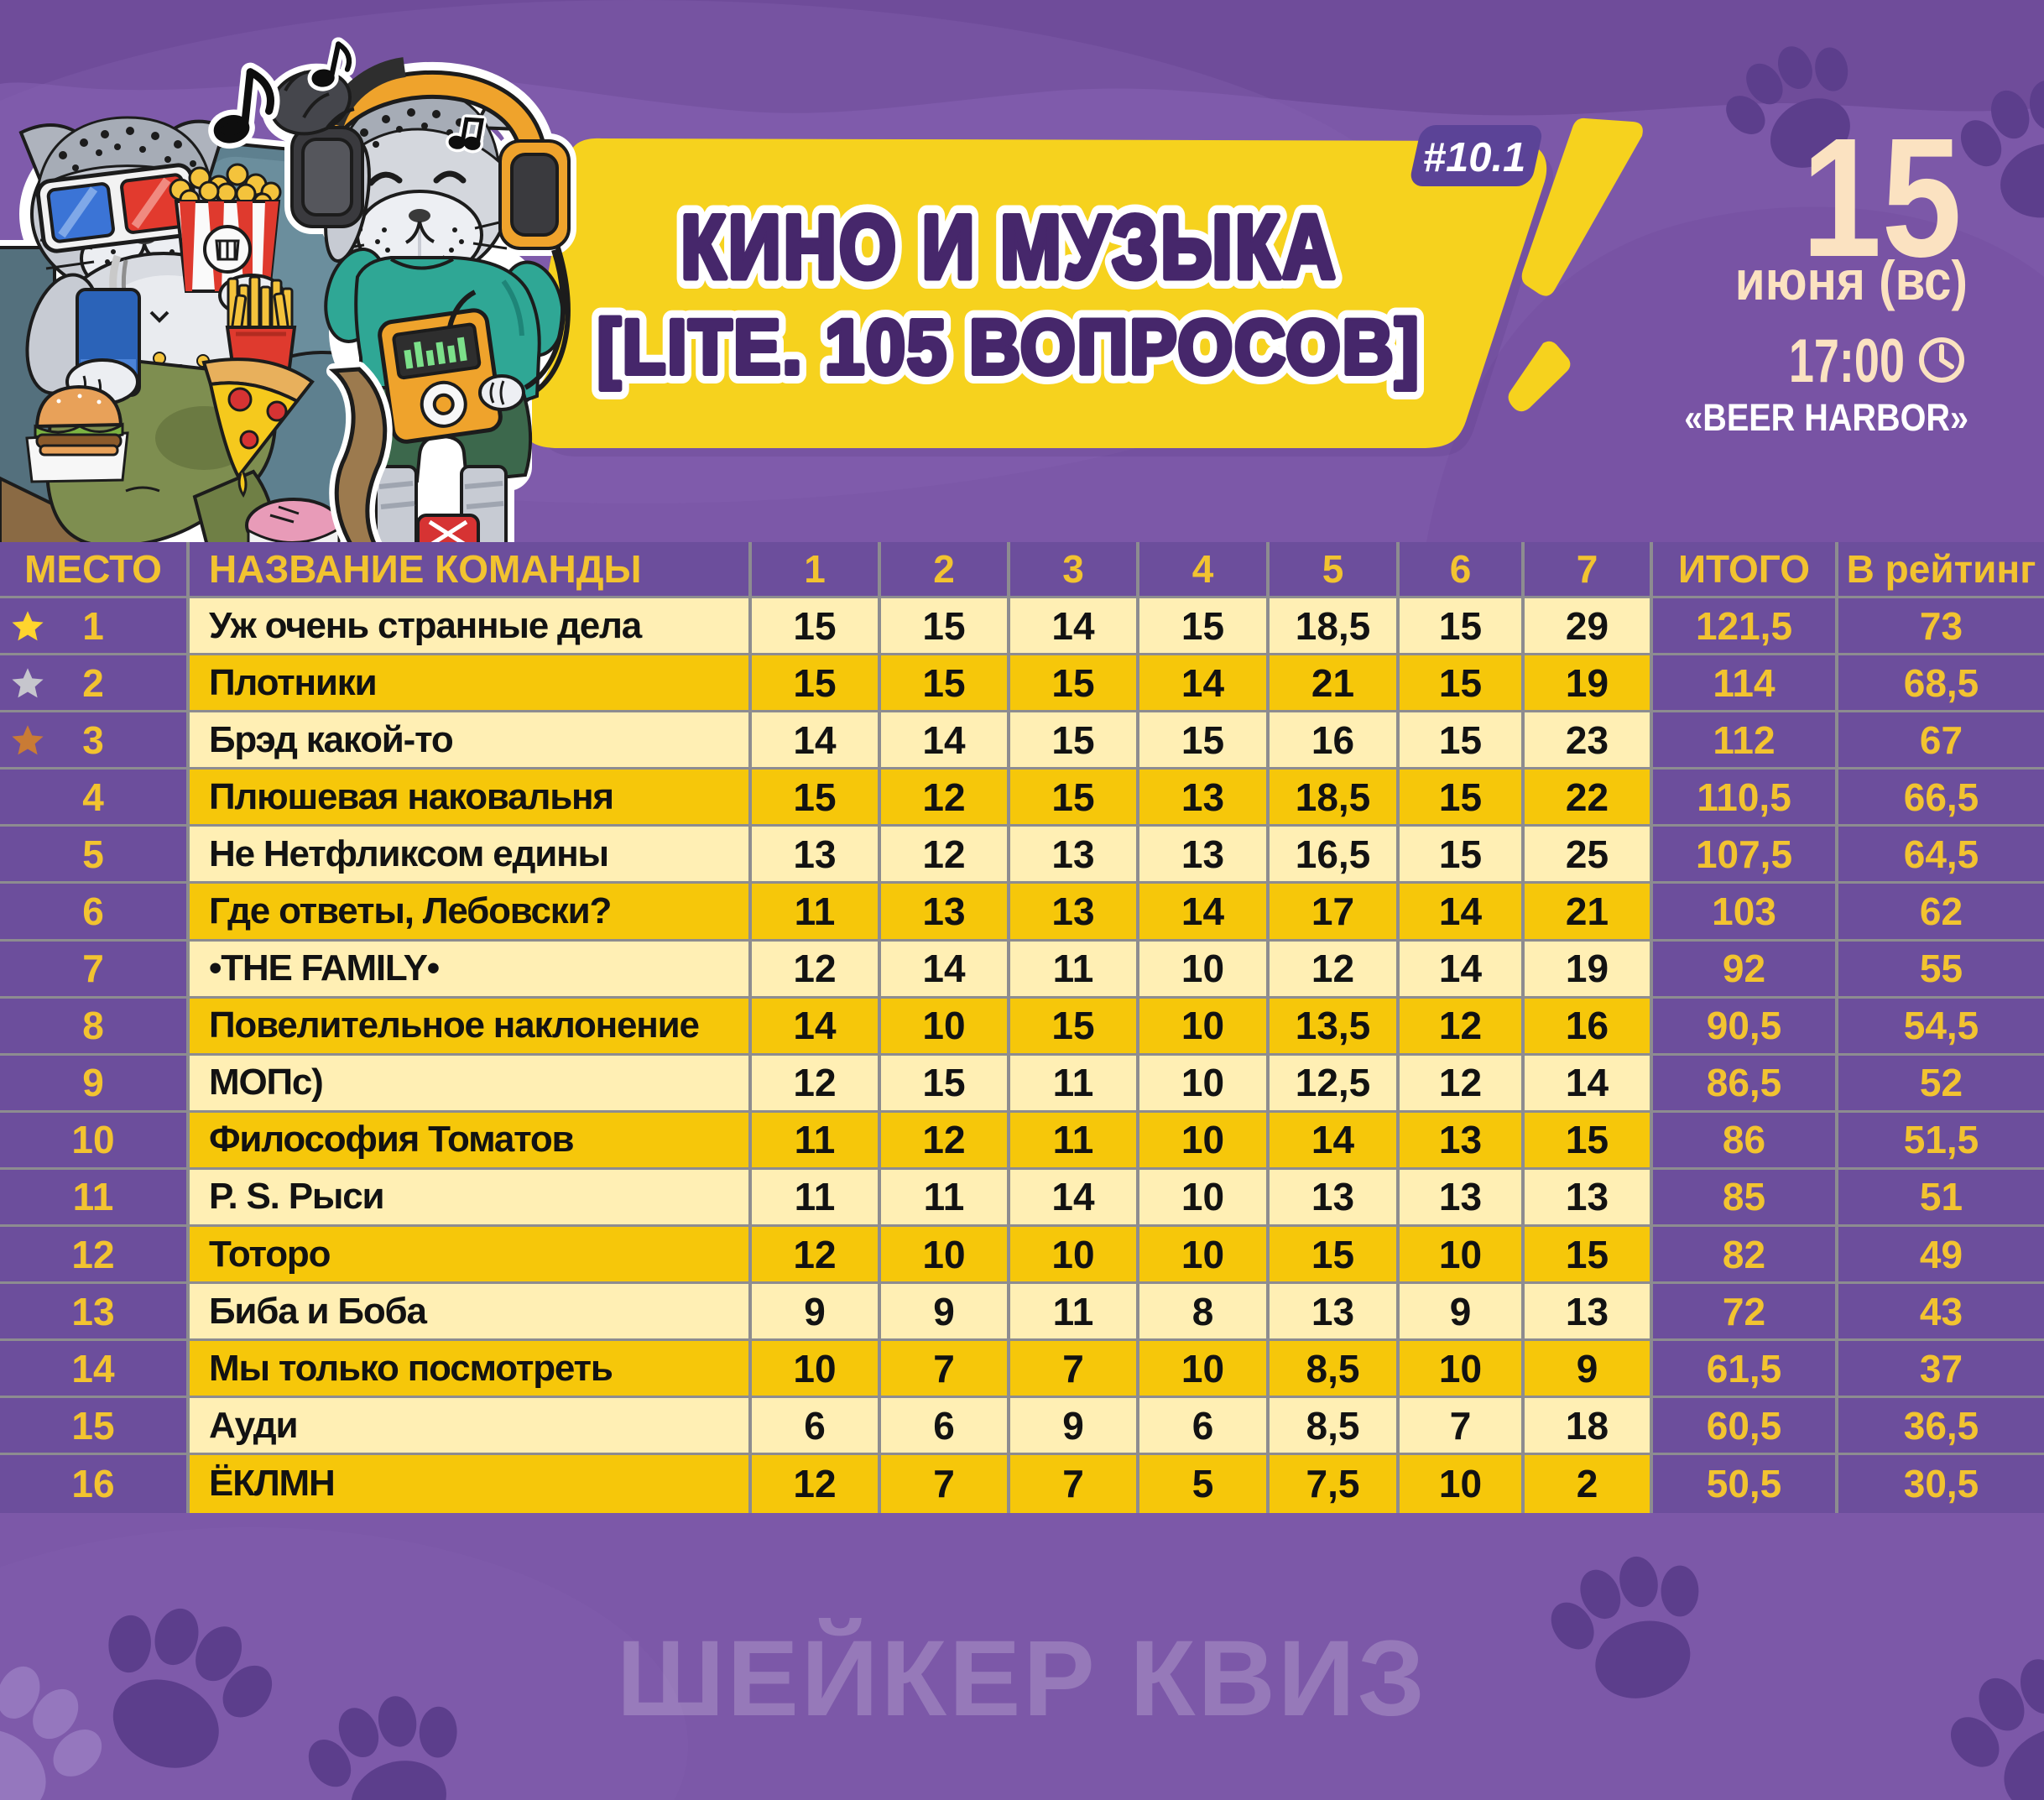  What do you see at coordinates (1851, 281) in the screenshot?
I see `svg-text: июня (вс)` at bounding box center [1851, 281].